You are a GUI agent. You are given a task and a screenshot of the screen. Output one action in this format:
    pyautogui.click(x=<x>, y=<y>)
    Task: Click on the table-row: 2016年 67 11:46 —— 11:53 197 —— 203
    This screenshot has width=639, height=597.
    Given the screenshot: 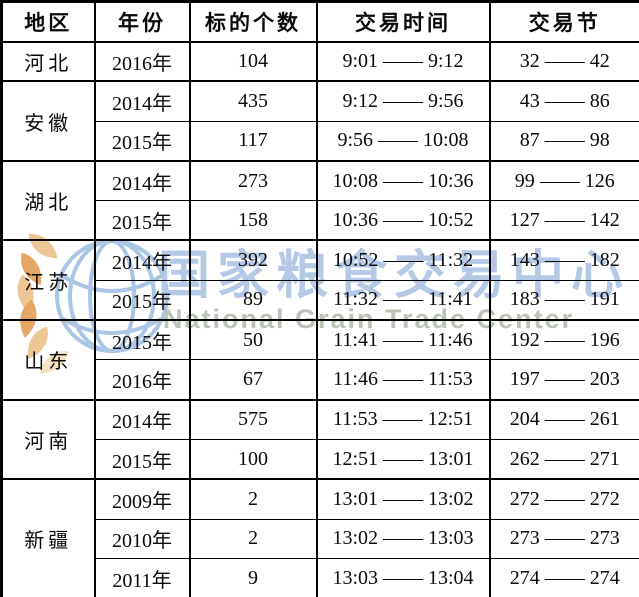 What is the action you would take?
    pyautogui.click(x=320, y=380)
    